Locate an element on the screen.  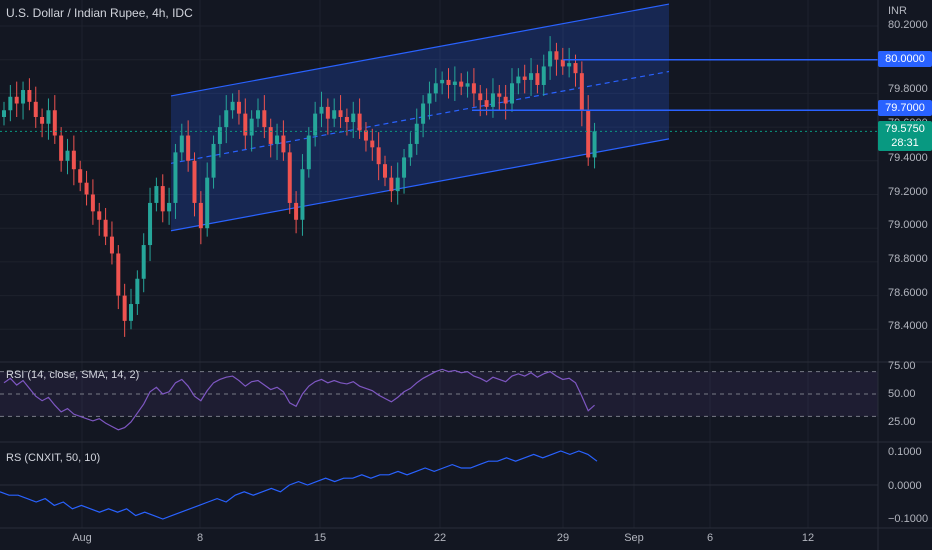
rs-line is located at coordinates (299, 485).